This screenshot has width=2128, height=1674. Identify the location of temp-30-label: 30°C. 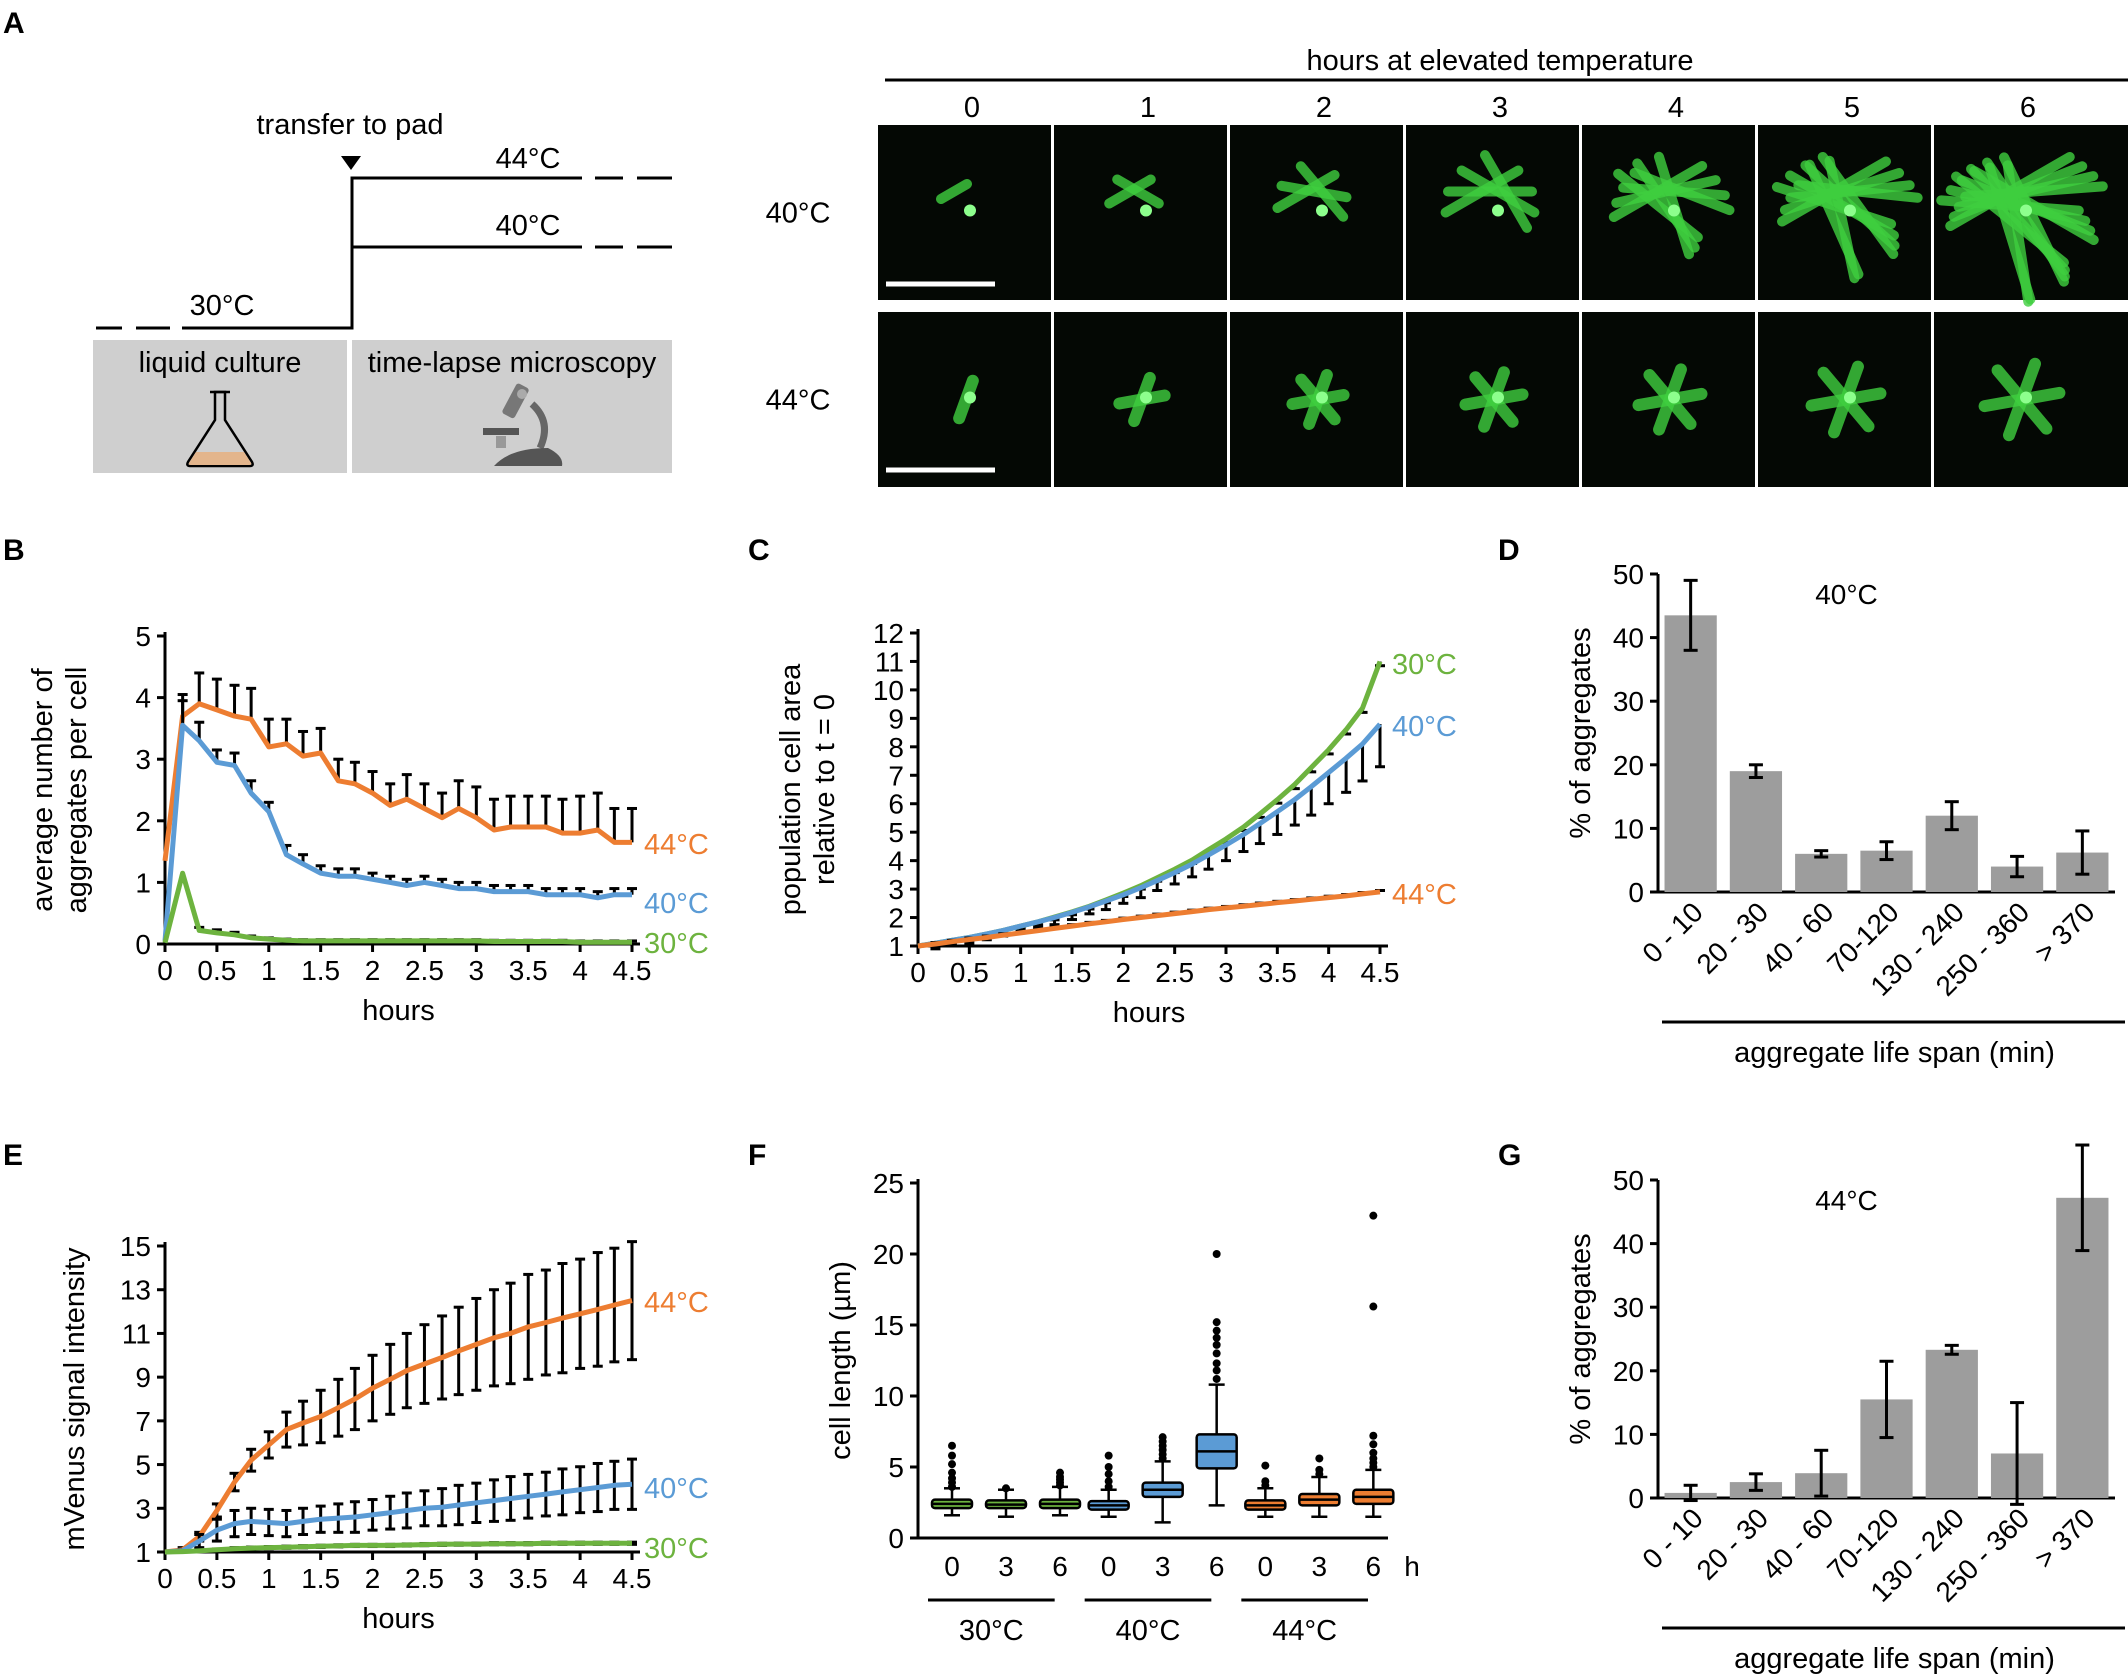
(222, 306).